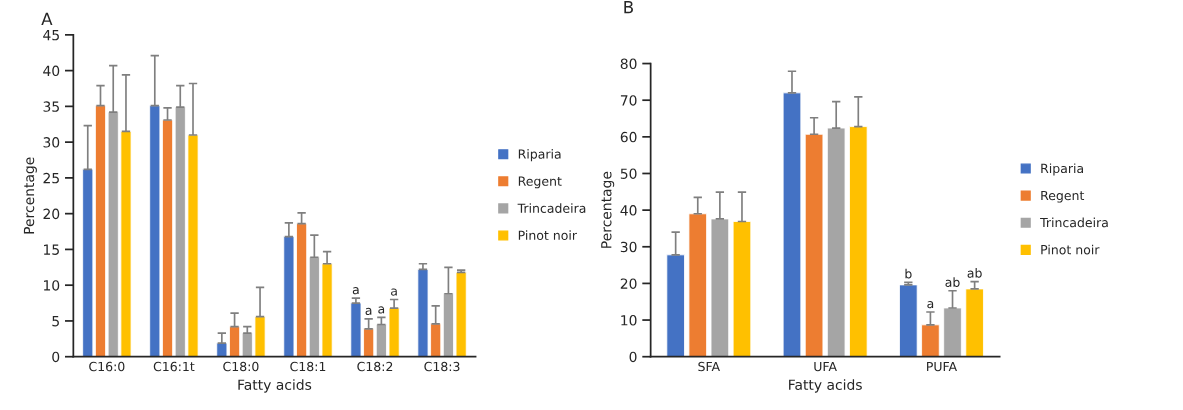 The height and width of the screenshot is (410, 1183). Describe the element at coordinates (908, 273) in the screenshot. I see `data-label: b` at that location.